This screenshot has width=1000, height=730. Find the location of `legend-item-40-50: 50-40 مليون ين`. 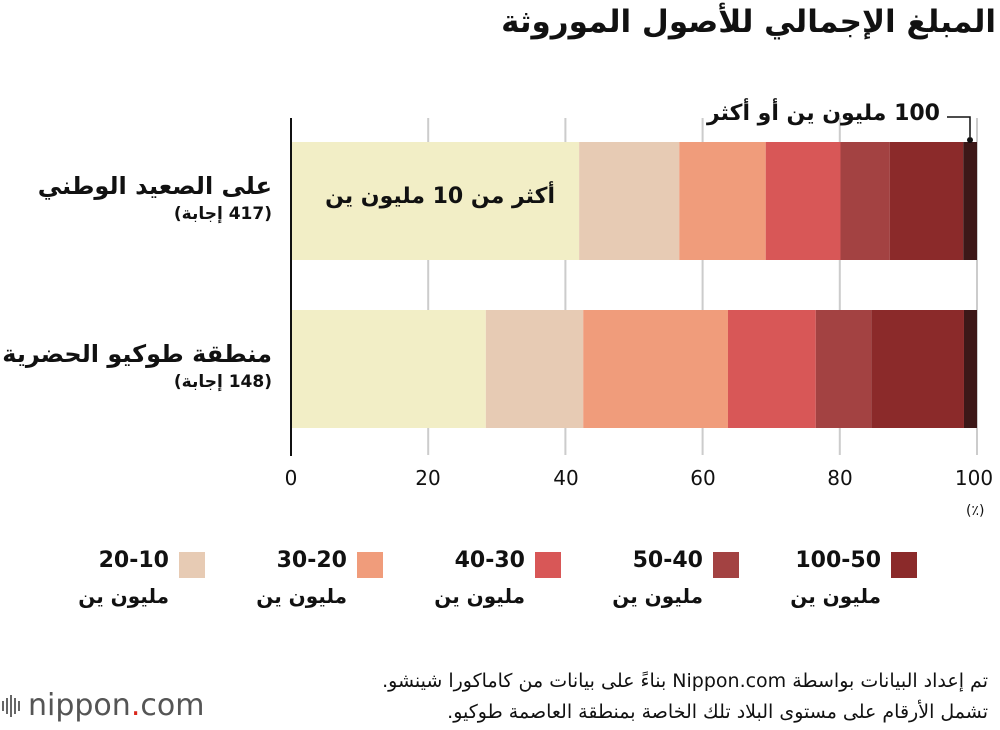

legend-item-40-50: 50-40 مليون ين is located at coordinates (644, 583).